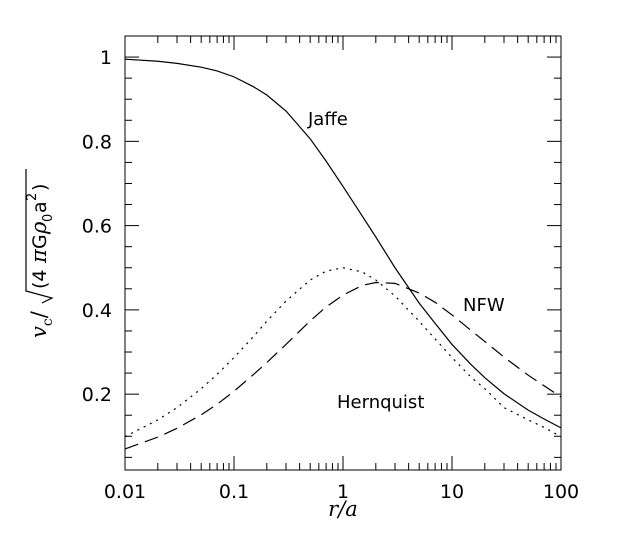 The height and width of the screenshot is (536, 618). What do you see at coordinates (97, 395) in the screenshot?
I see `y-tick-label: 0.2` at bounding box center [97, 395].